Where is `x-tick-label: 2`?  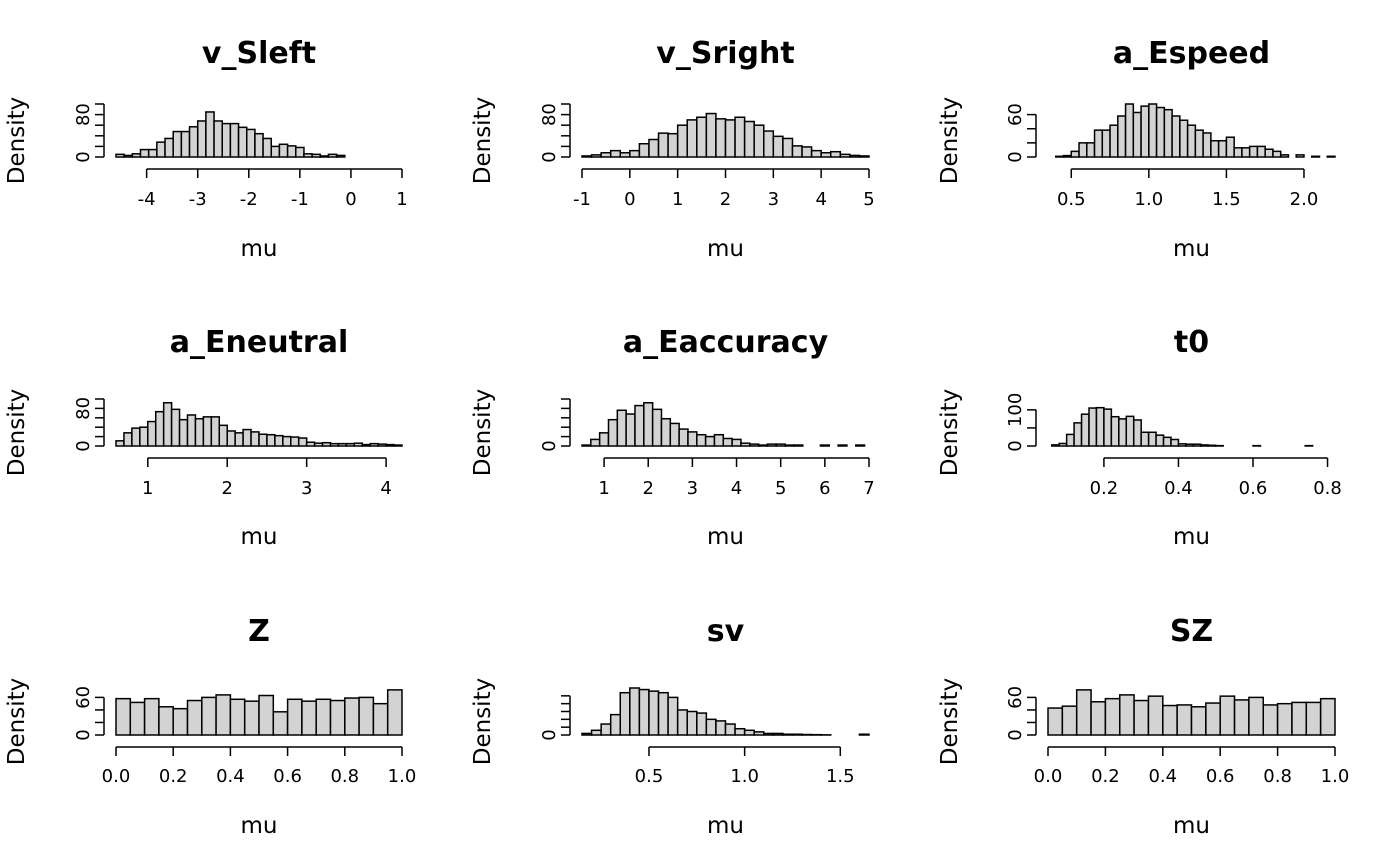 x-tick-label: 2 is located at coordinates (725, 199).